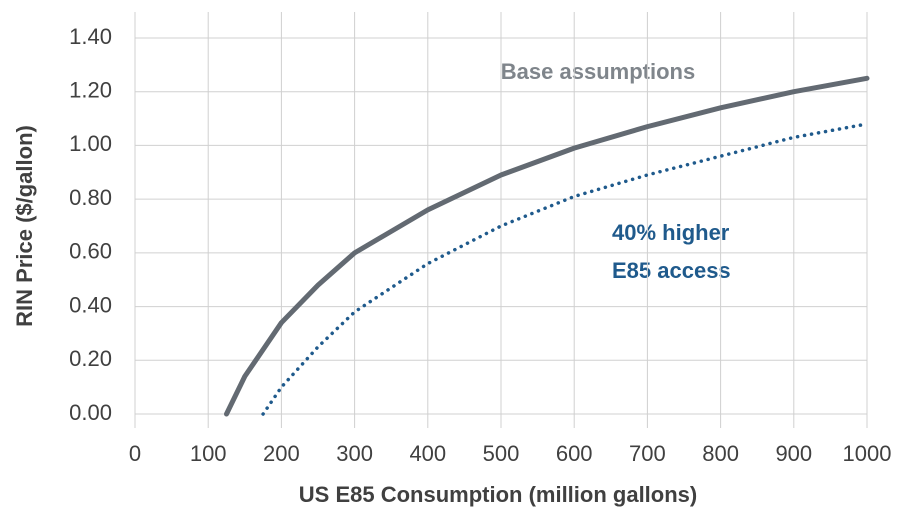 The image size is (904, 519). I want to click on x-tick-label: 500, so click(501, 453).